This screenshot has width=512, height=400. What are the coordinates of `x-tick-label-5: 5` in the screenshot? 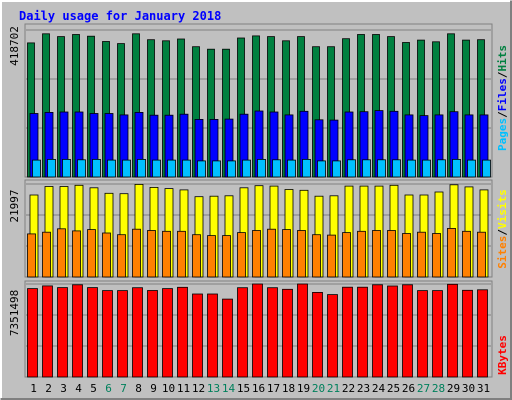 It's located at (93, 388).